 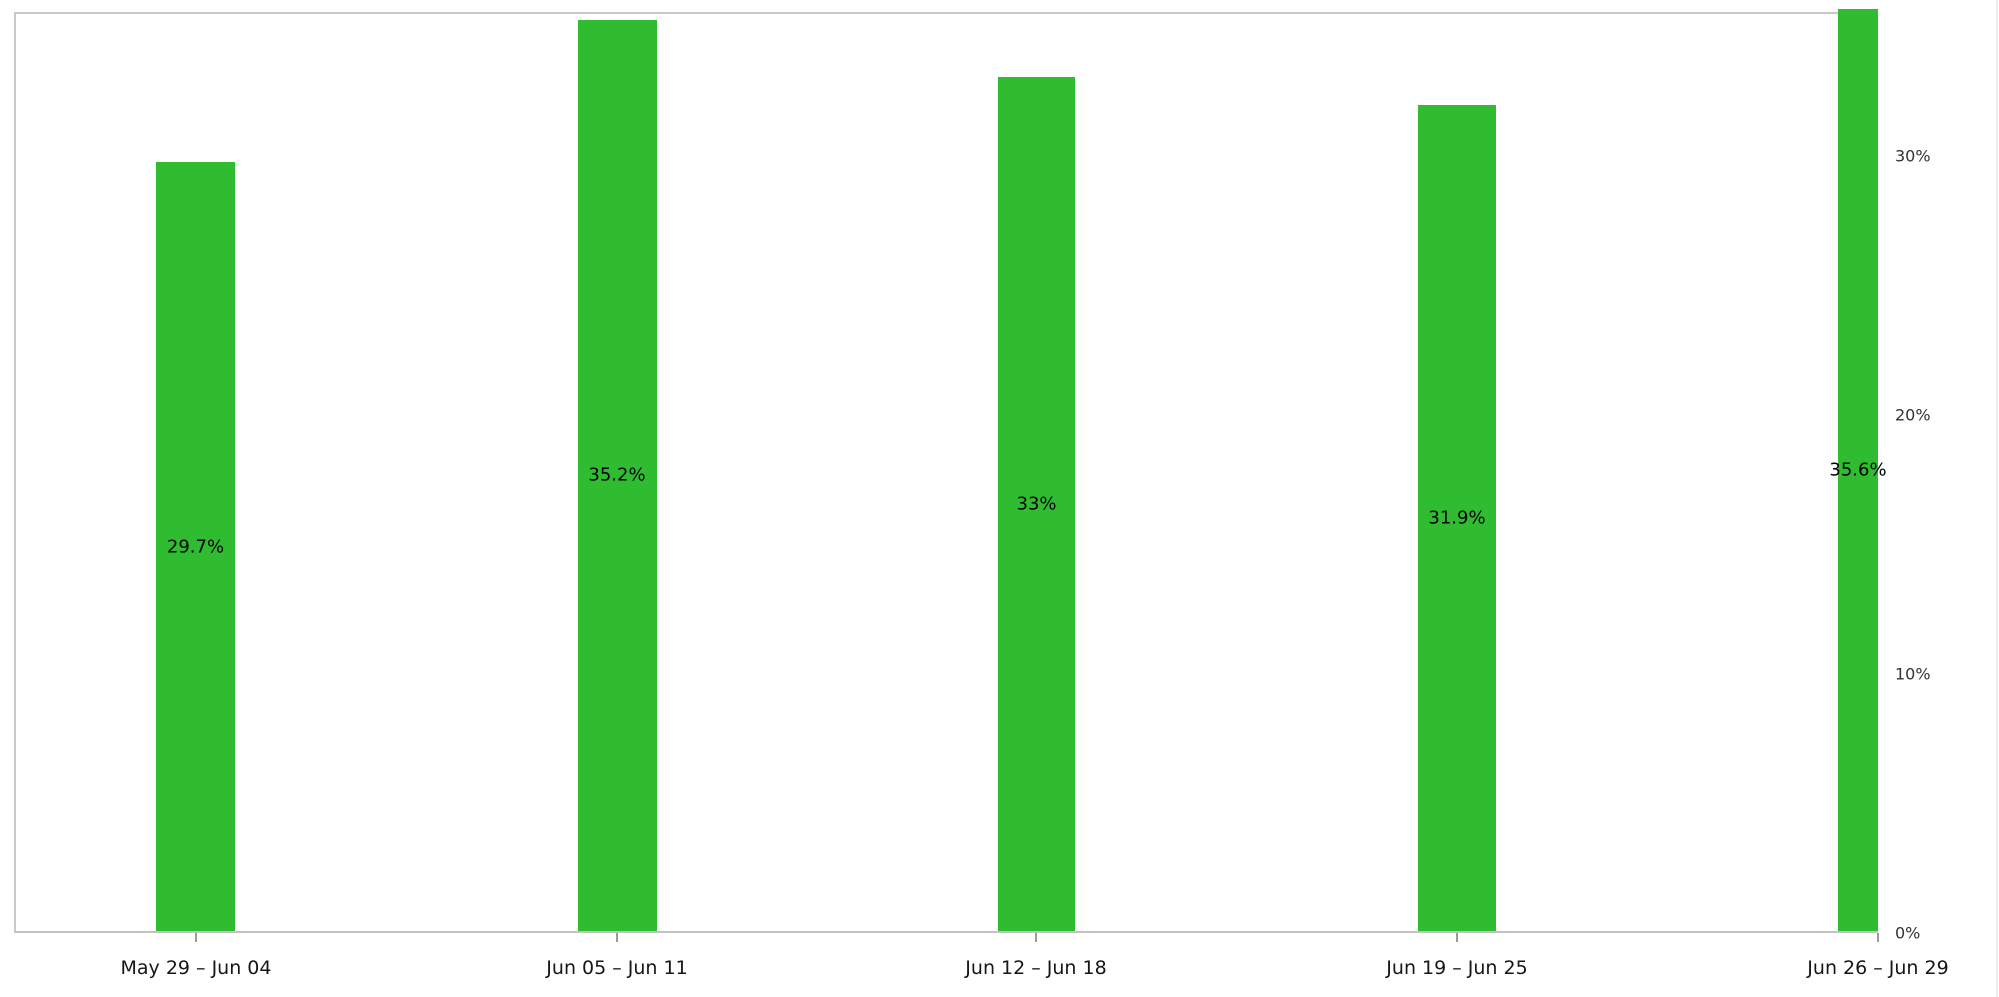 I want to click on x-axis-label: Jun 12 – Jun 18, so click(x=1036, y=968).